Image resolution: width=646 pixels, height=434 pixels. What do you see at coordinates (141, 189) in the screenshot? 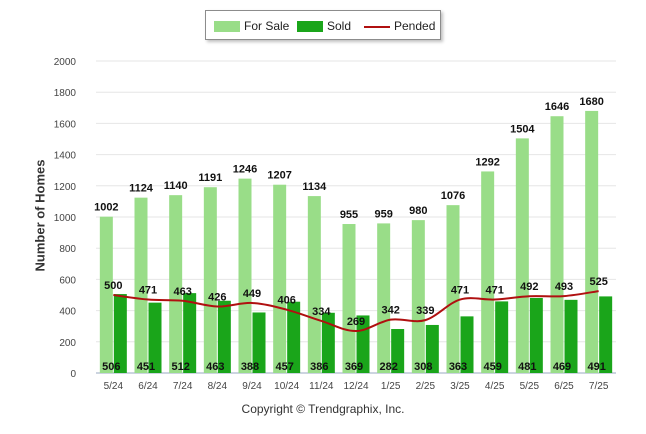
I see `for-sale-value-label: 1124` at bounding box center [141, 189].